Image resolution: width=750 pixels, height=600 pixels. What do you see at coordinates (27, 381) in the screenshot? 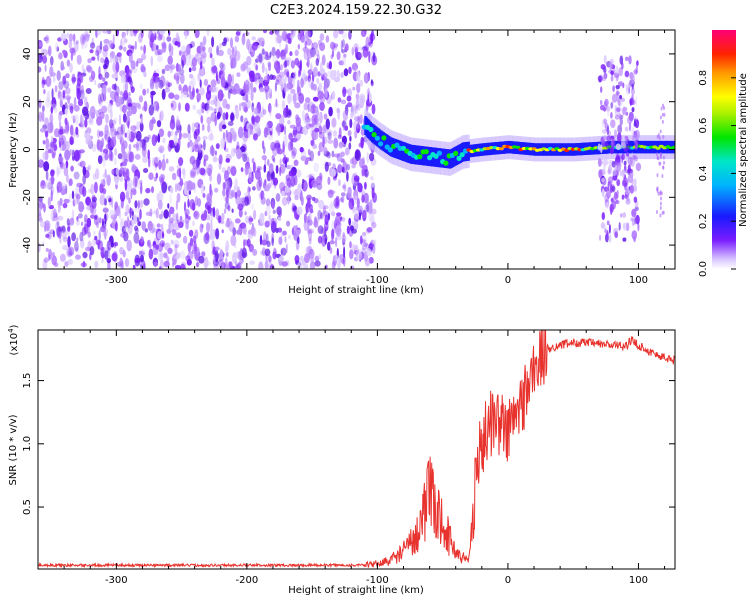
I see `snr-ytick-label: 1.5` at bounding box center [27, 381].